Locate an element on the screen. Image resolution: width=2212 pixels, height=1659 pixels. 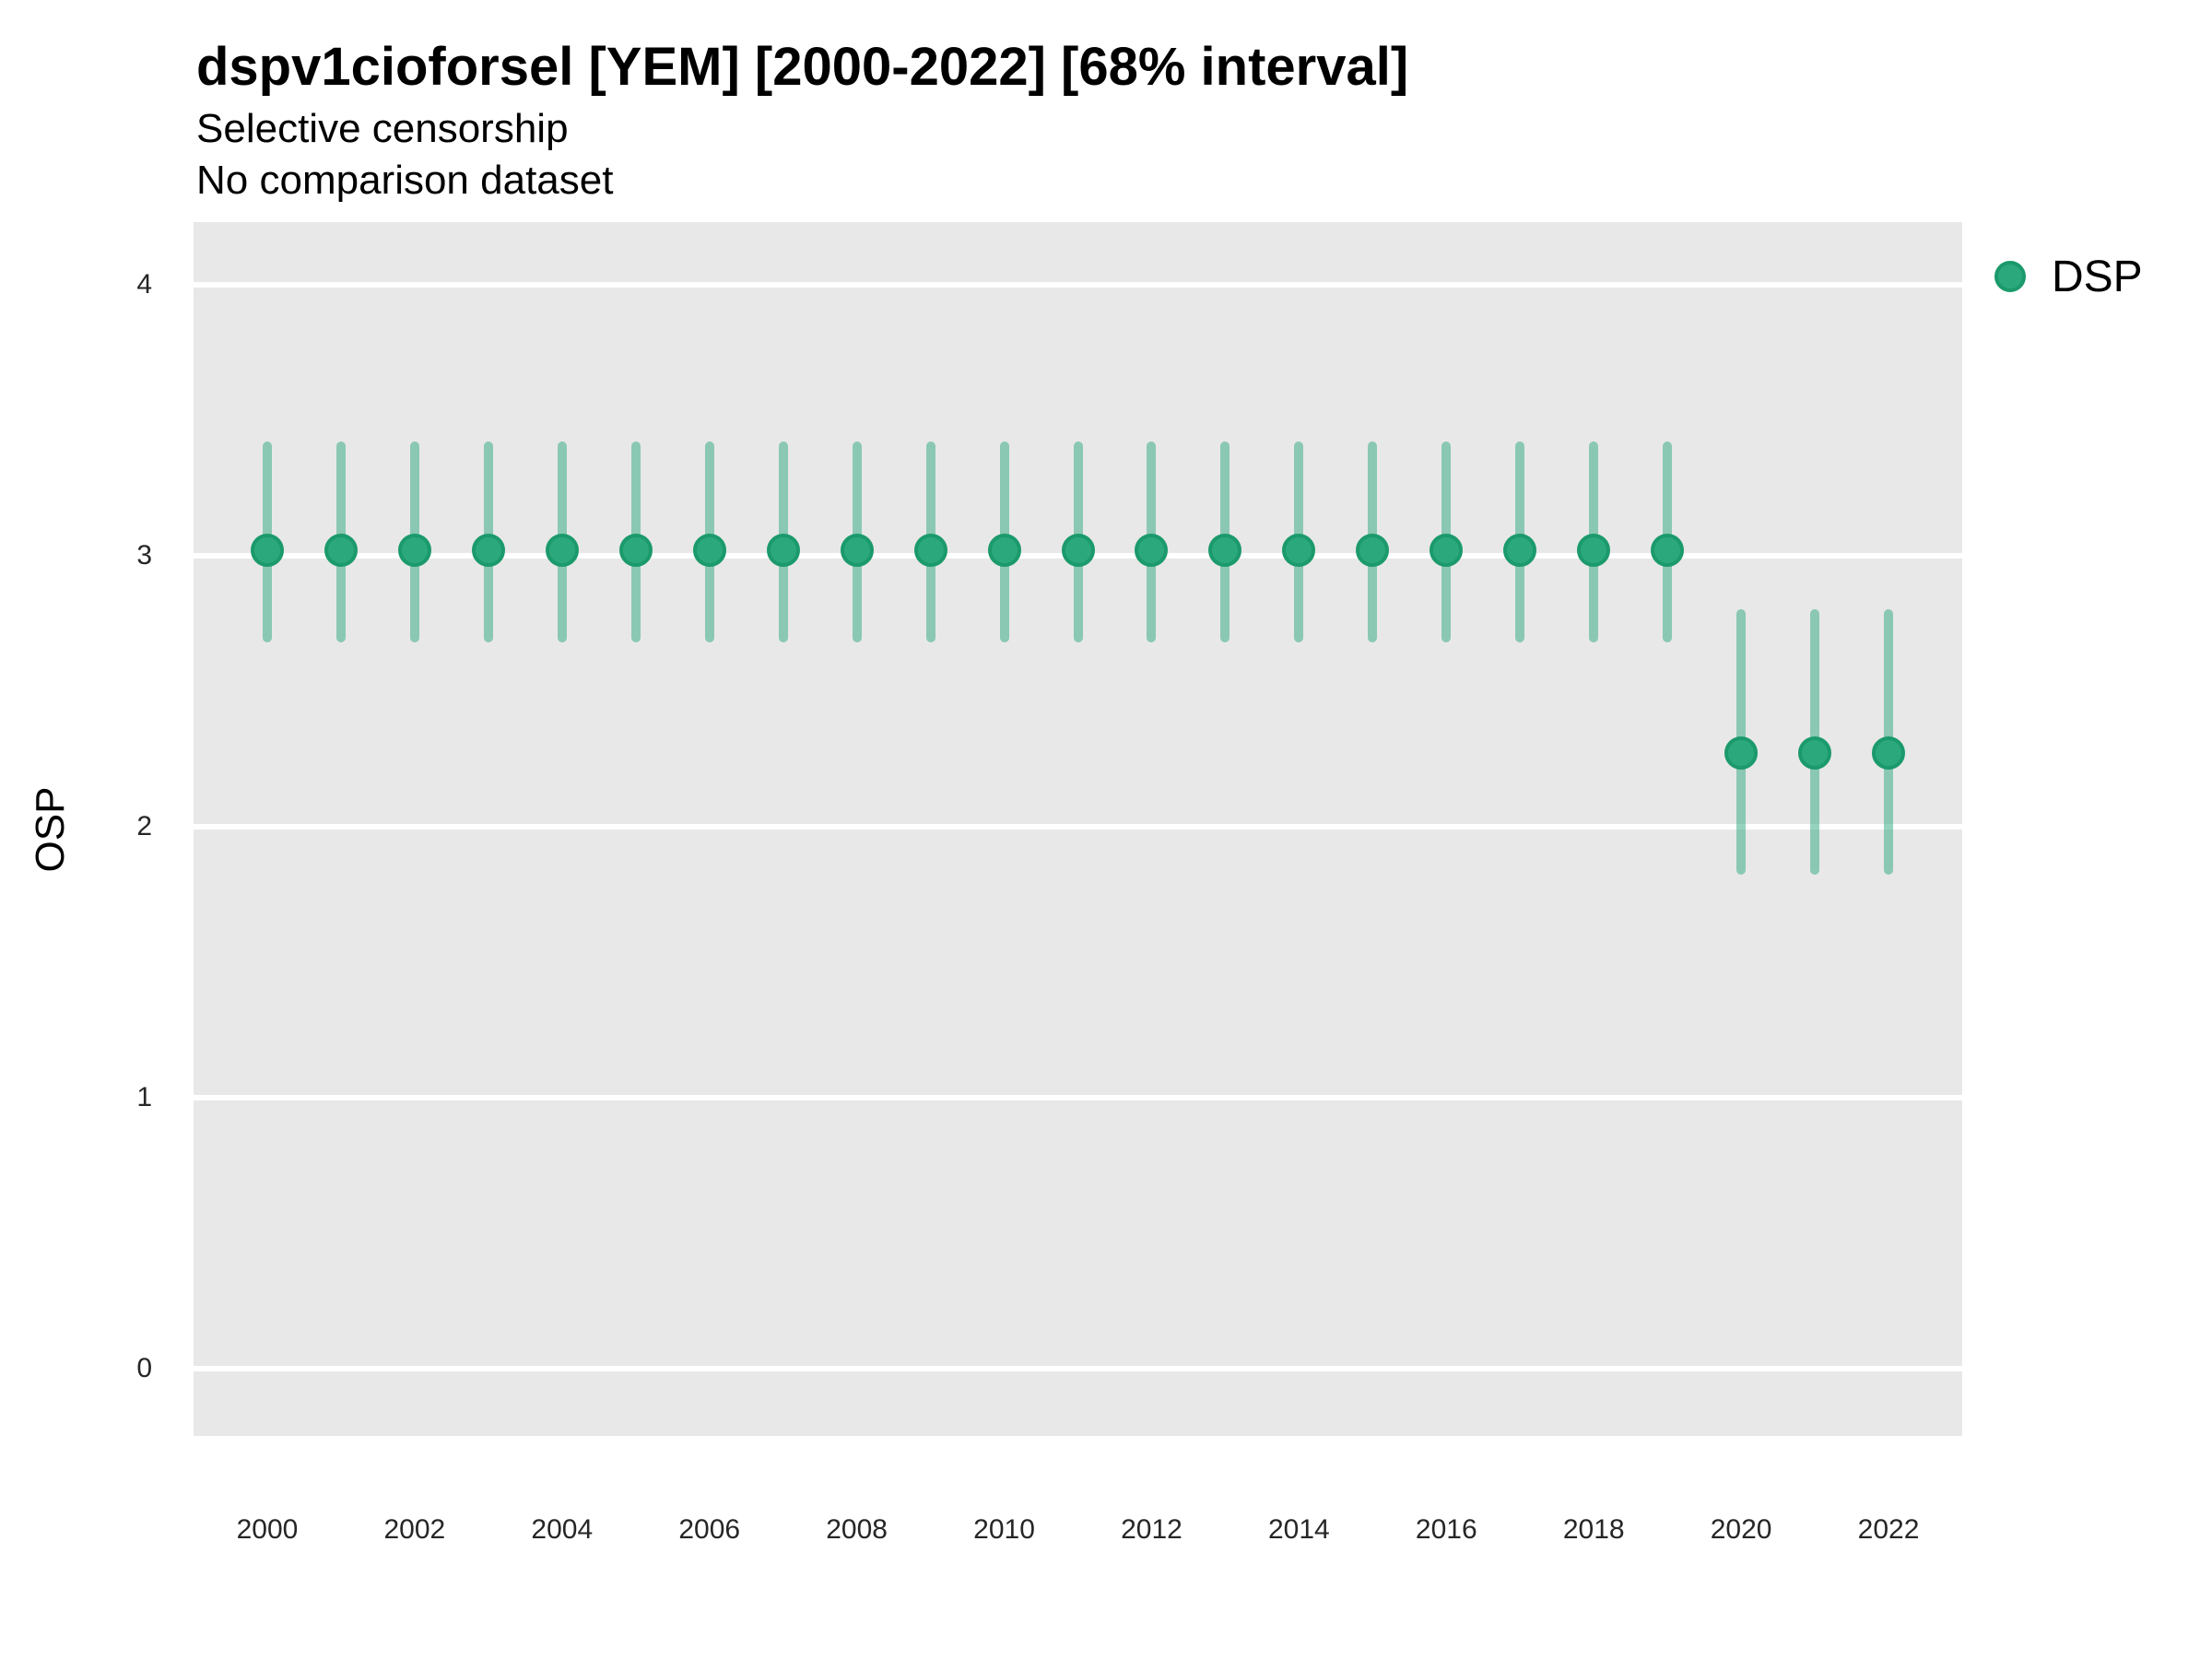
point-2004 is located at coordinates (562, 550).